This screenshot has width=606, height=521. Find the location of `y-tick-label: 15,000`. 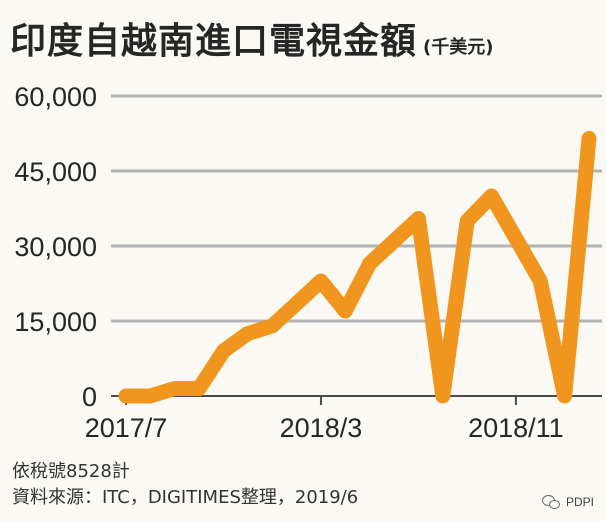

y-tick-label: 15,000 is located at coordinates (55, 322).